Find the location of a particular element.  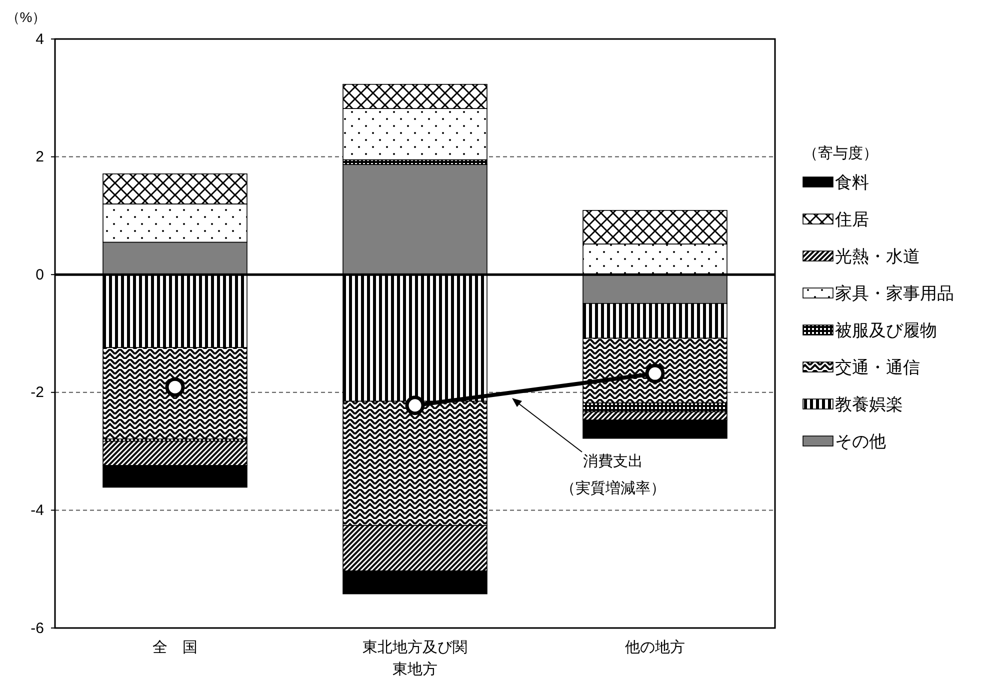

y-tick-label: -4 is located at coordinates (37, 510).